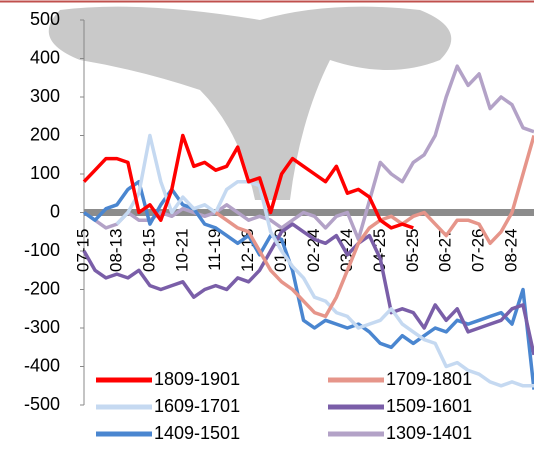 This screenshot has height=449, width=534. I want to click on legend-label: 1609-1701, so click(197, 406).